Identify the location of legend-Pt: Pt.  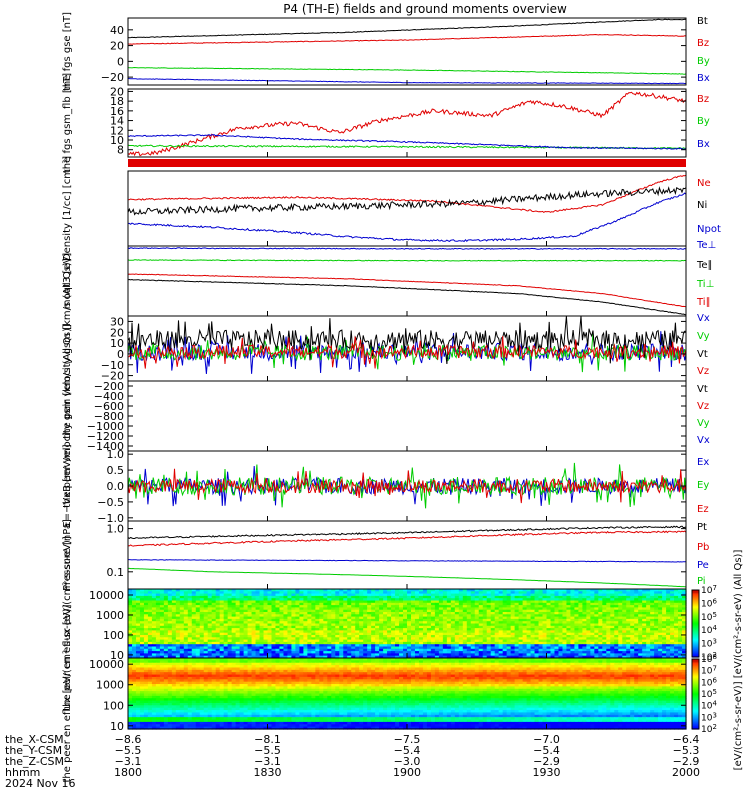
(702, 527).